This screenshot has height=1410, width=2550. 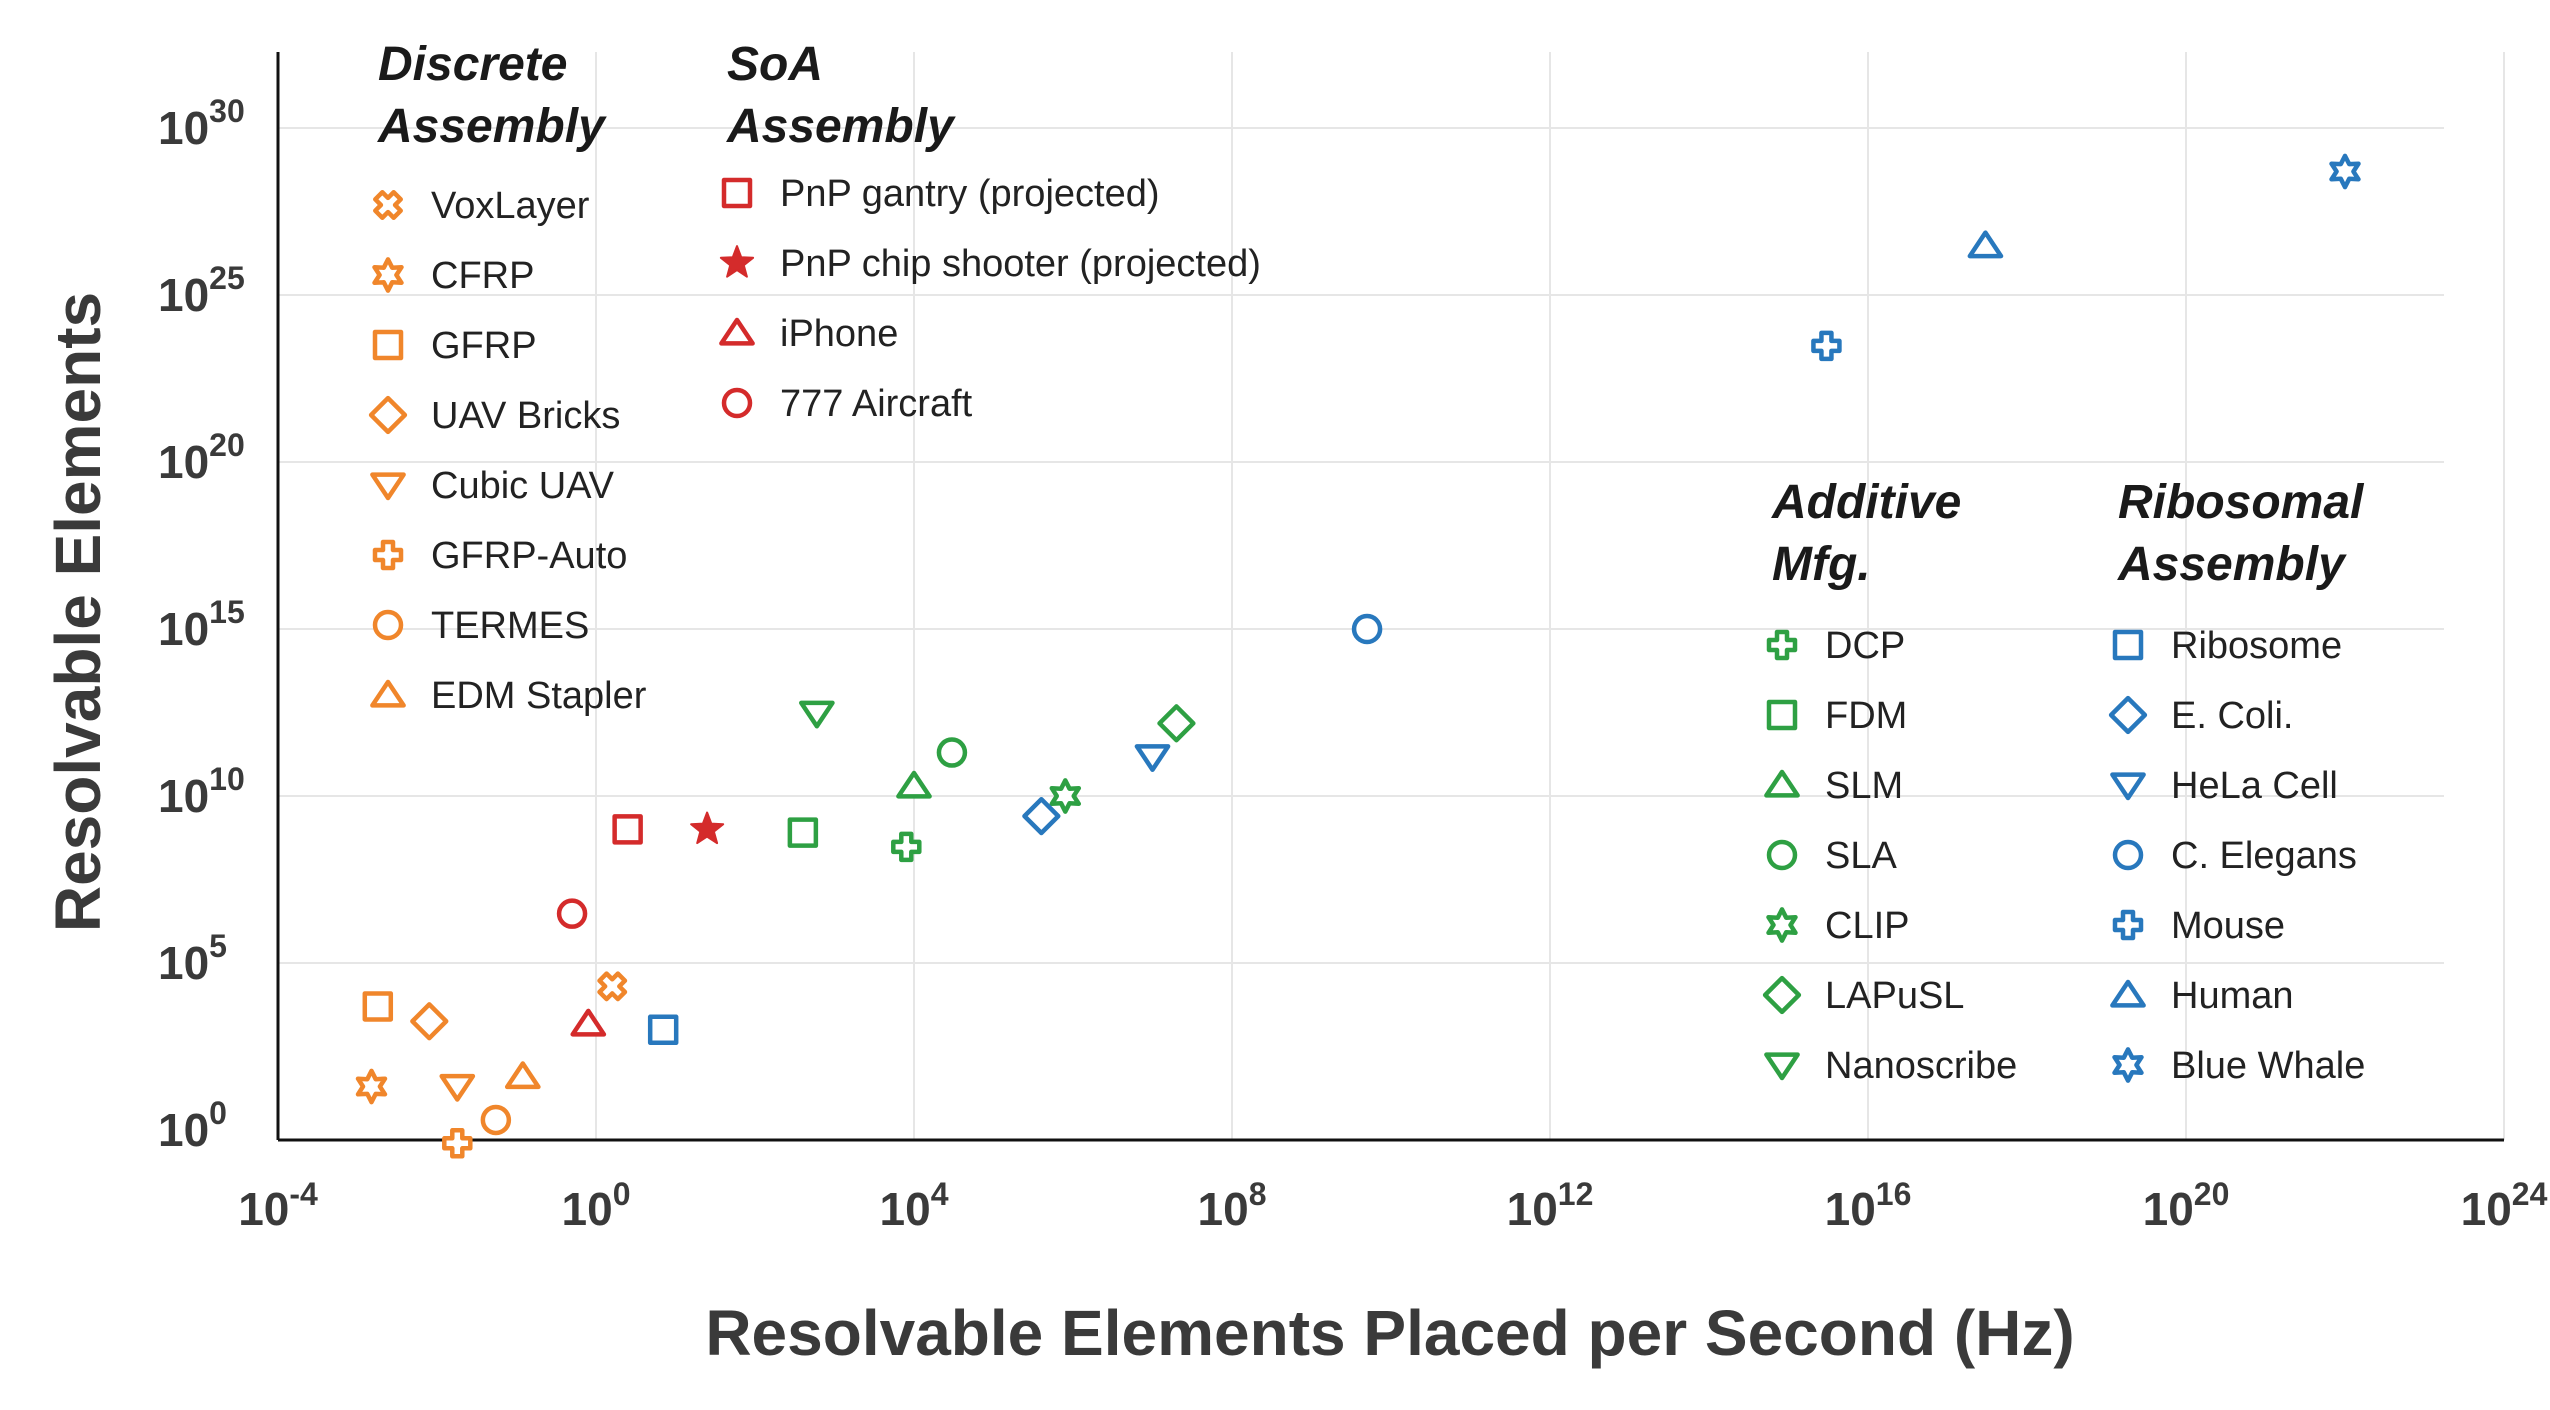 I want to click on point-c-elegans, so click(x=1367, y=629).